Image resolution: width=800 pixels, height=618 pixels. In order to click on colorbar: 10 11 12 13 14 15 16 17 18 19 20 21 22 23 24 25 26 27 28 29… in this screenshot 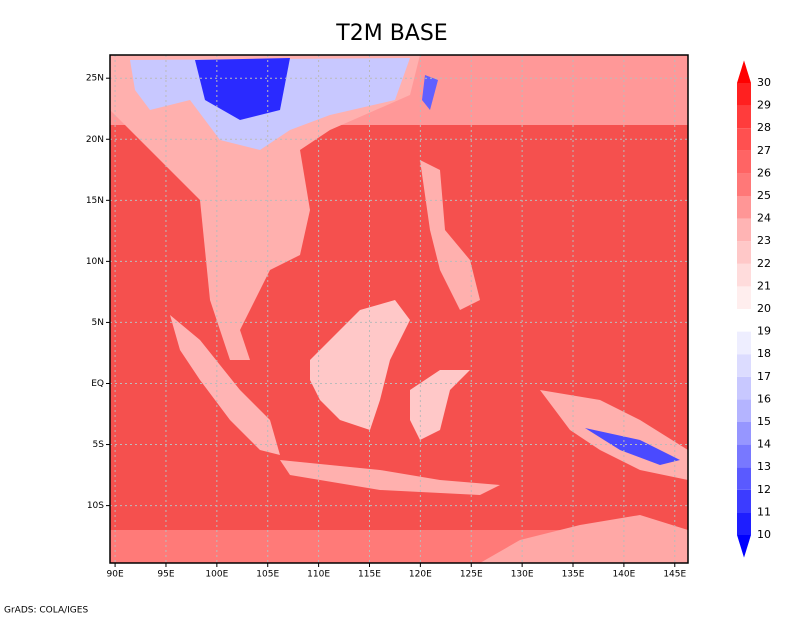, I will do `click(754, 309)`.